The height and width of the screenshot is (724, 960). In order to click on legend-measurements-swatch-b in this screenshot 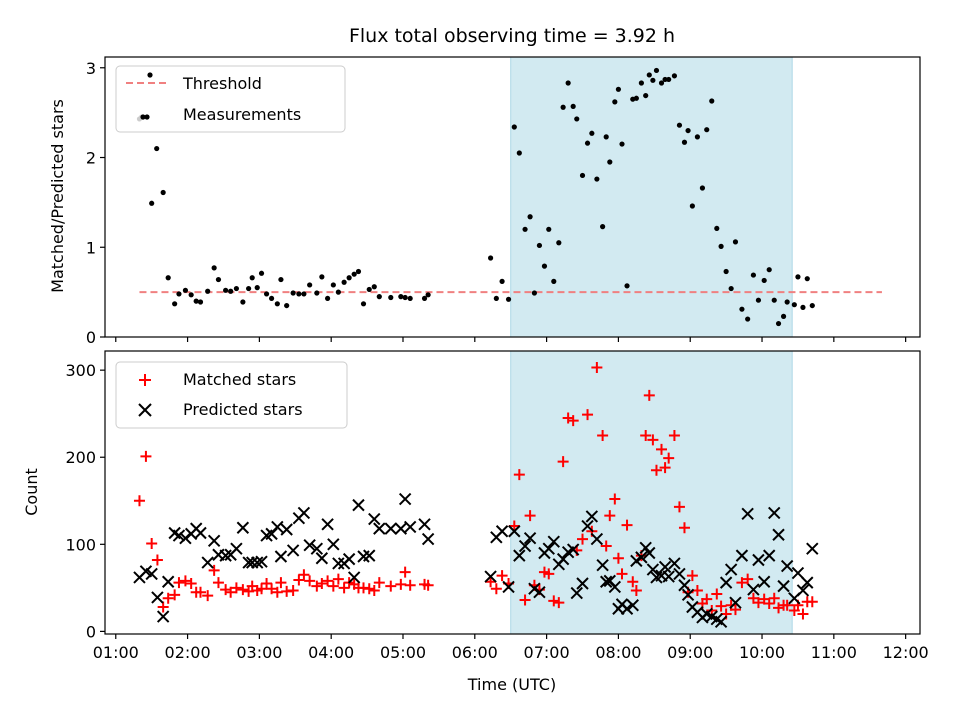, I will do `click(147, 117)`.